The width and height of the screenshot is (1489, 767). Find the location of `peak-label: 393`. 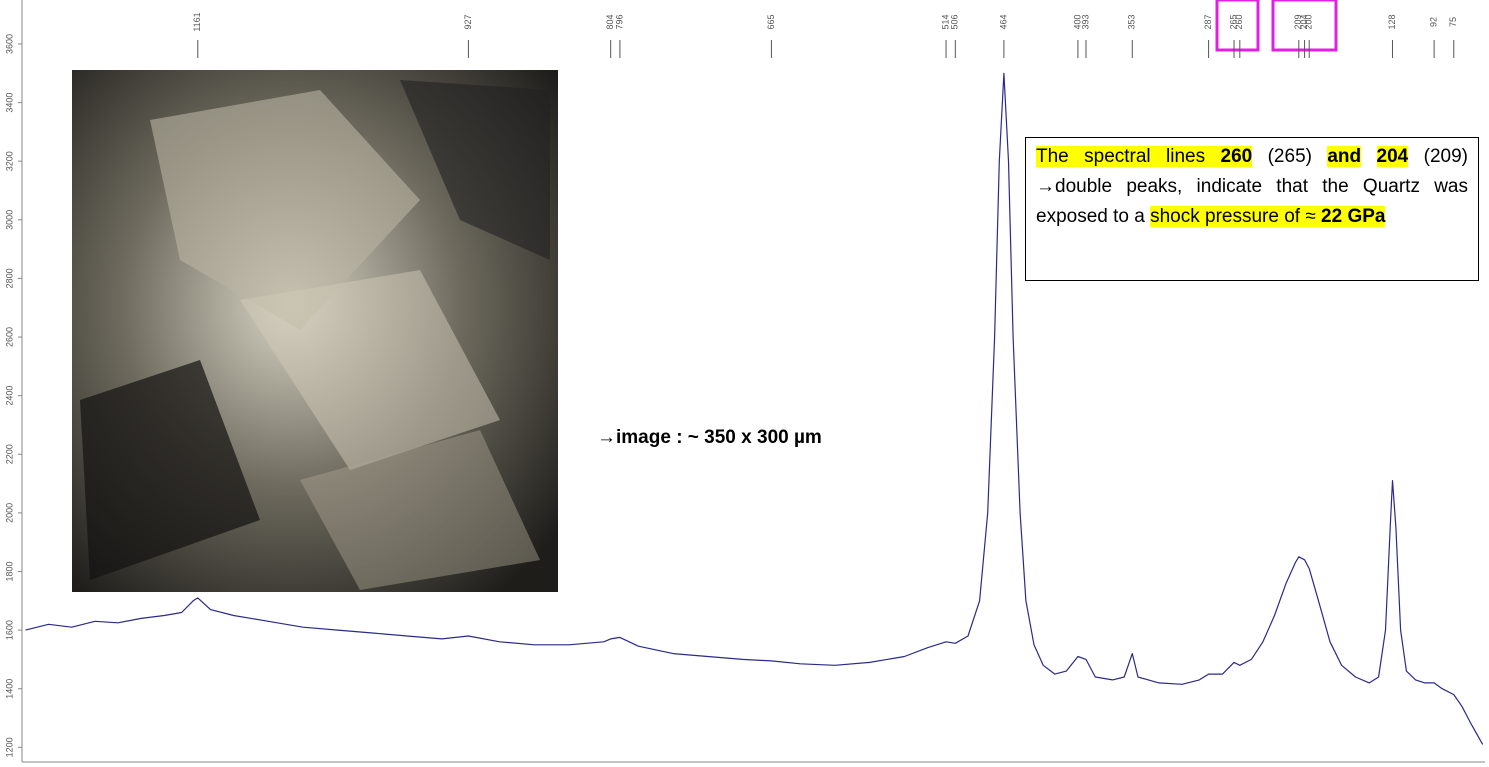

peak-label: 393 is located at coordinates (1085, 21).